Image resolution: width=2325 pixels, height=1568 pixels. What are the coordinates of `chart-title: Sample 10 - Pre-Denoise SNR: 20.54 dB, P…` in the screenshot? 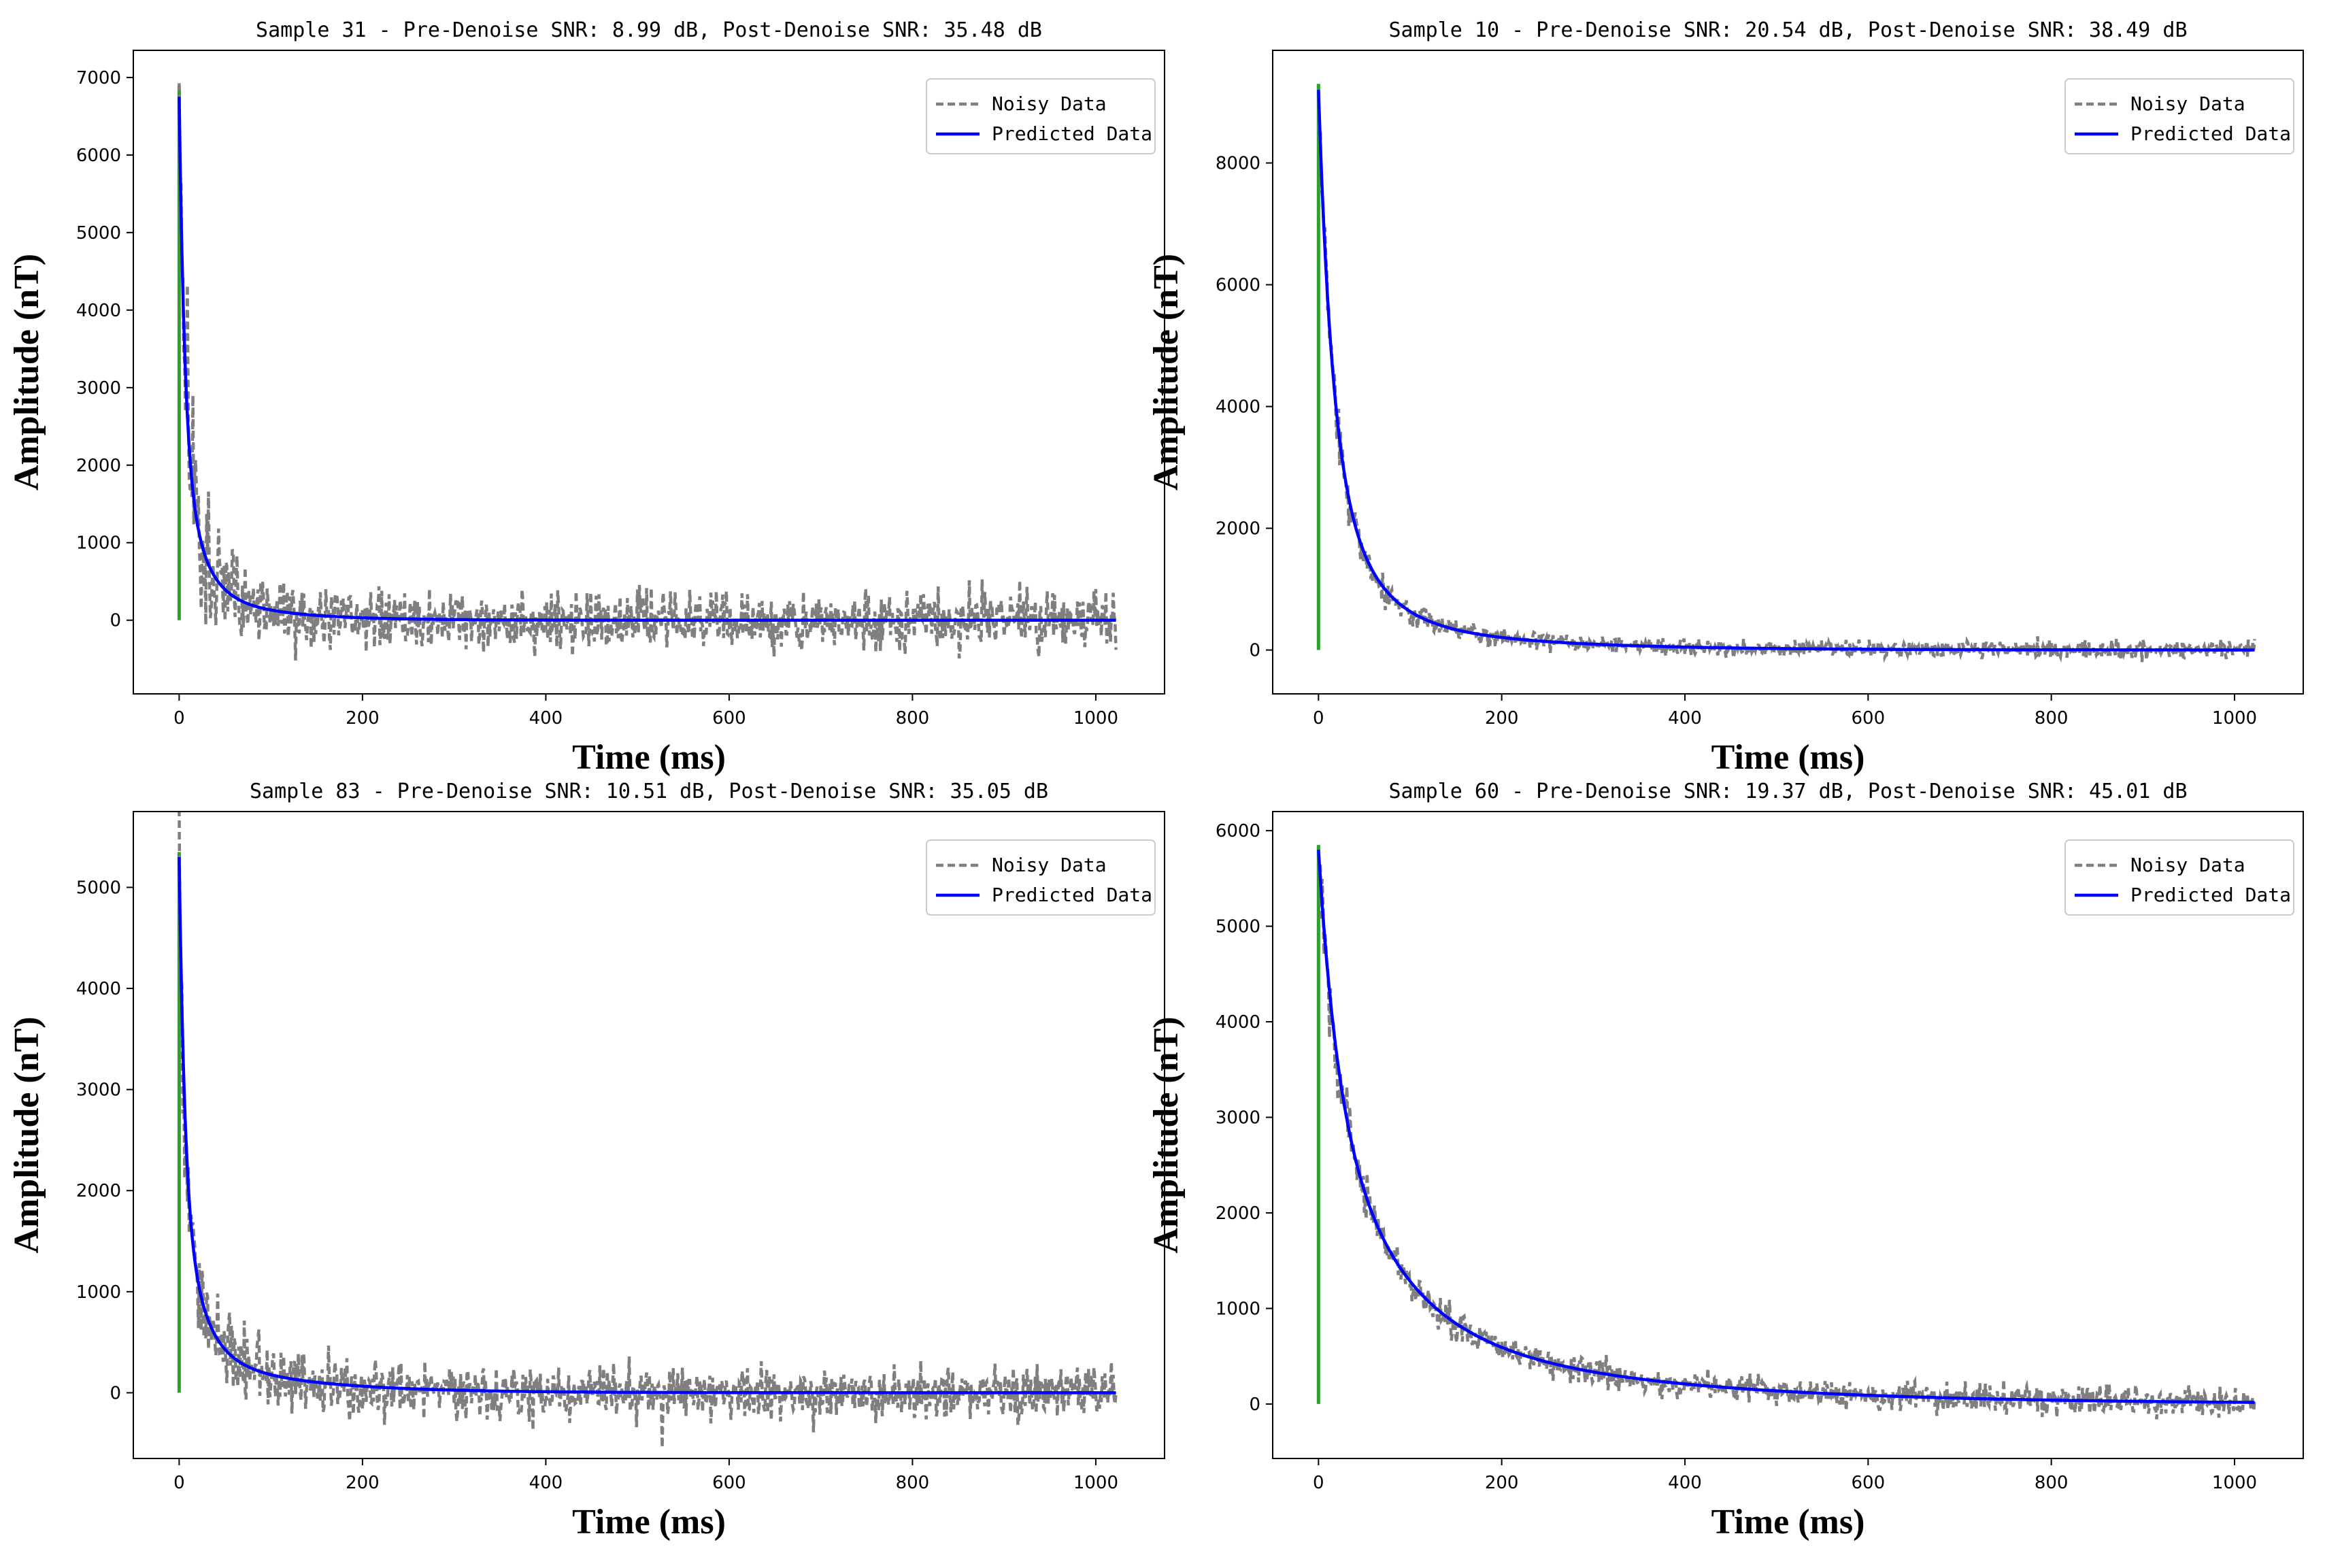 It's located at (1788, 30).